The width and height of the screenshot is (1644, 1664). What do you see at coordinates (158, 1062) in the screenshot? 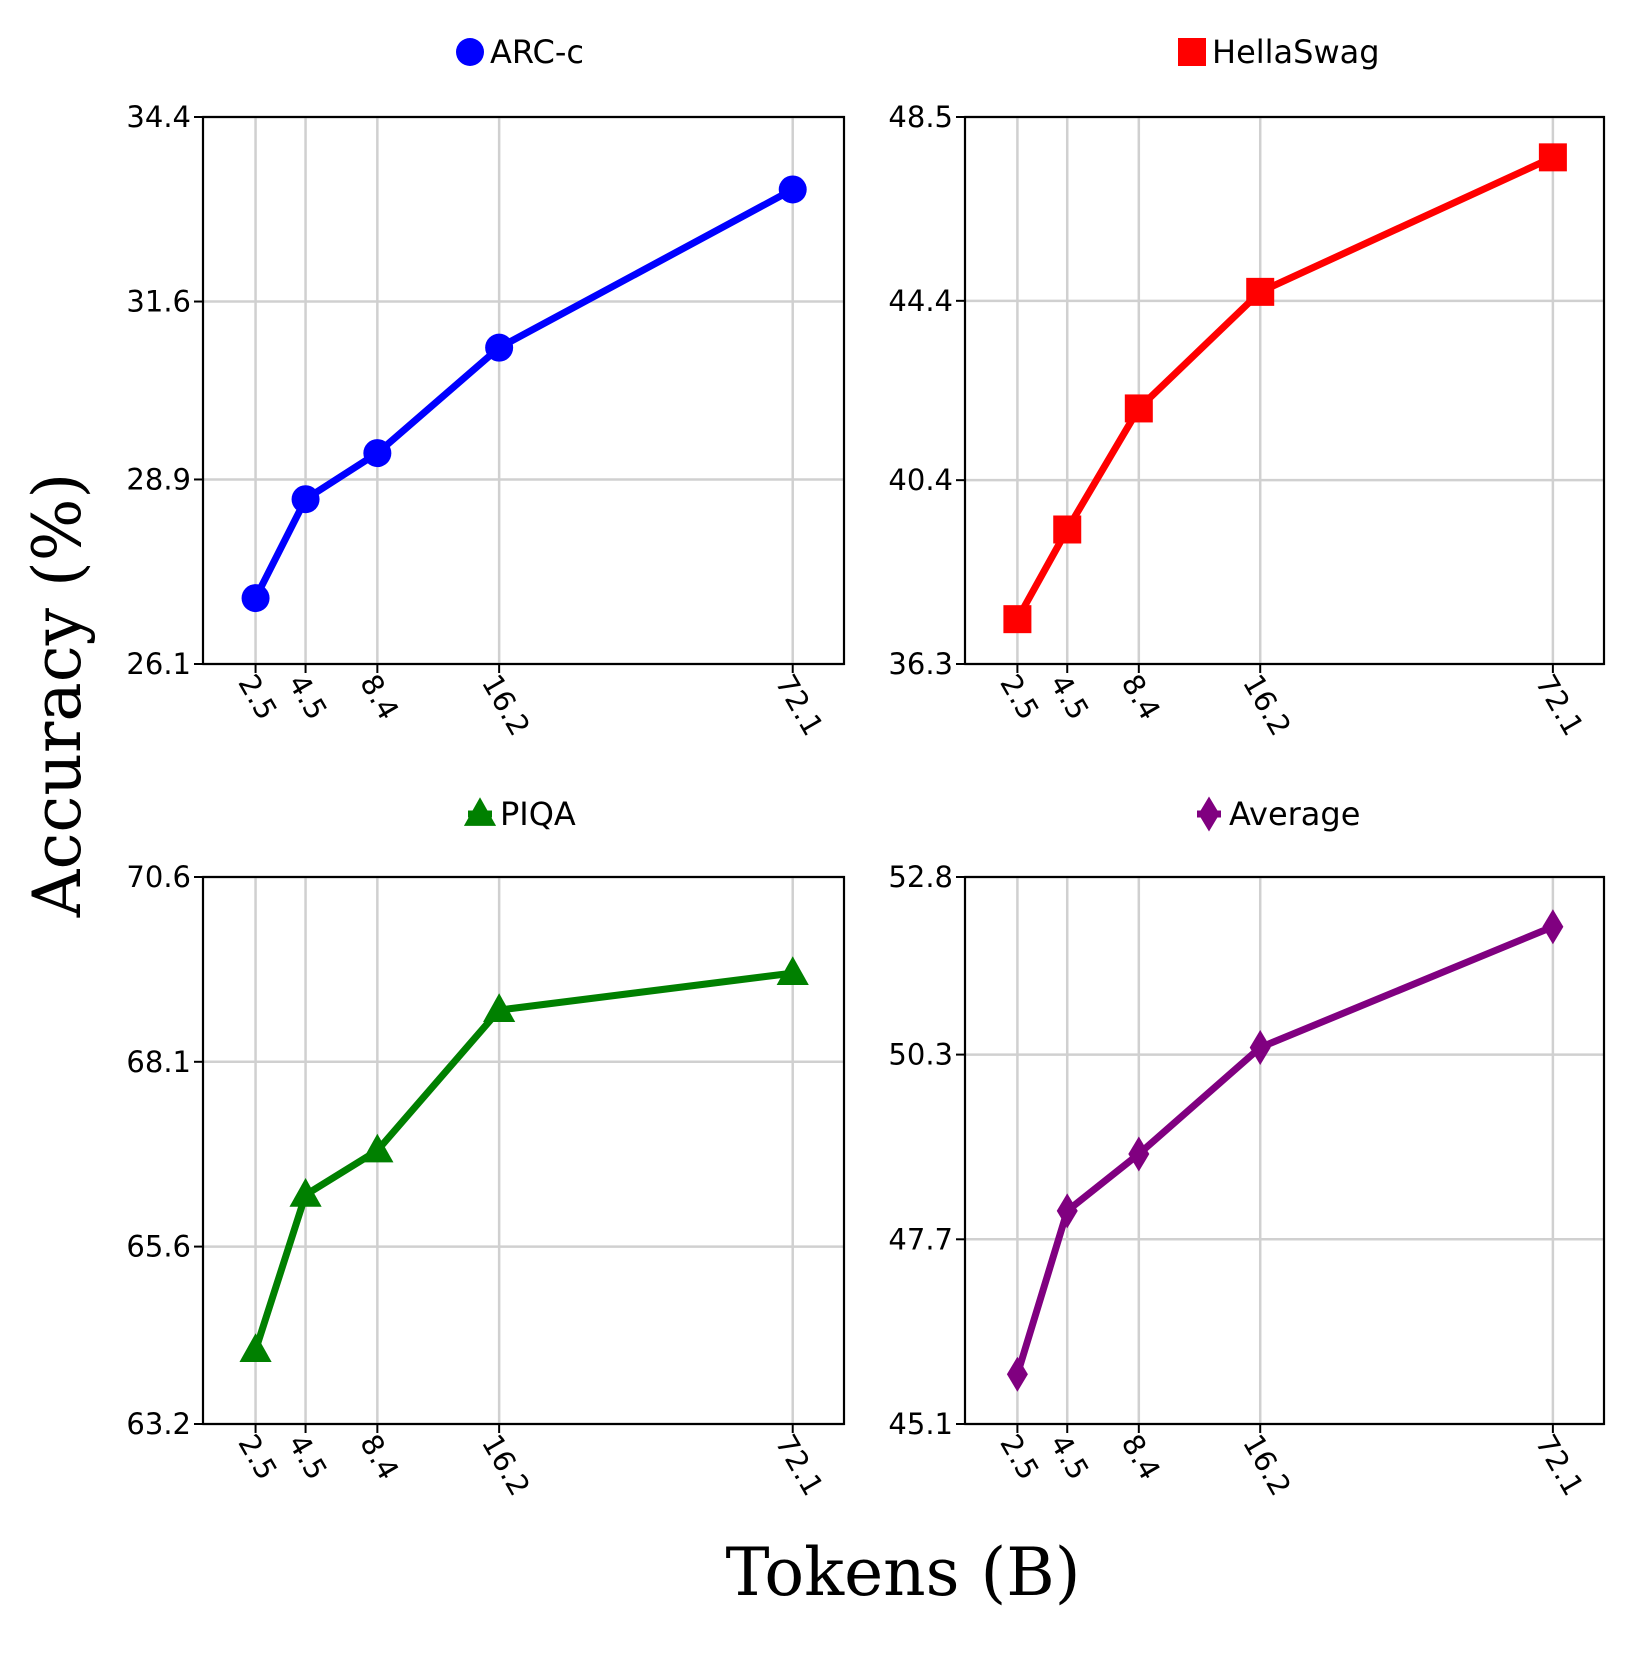
I see `y-tick-label: 68.1` at bounding box center [158, 1062].